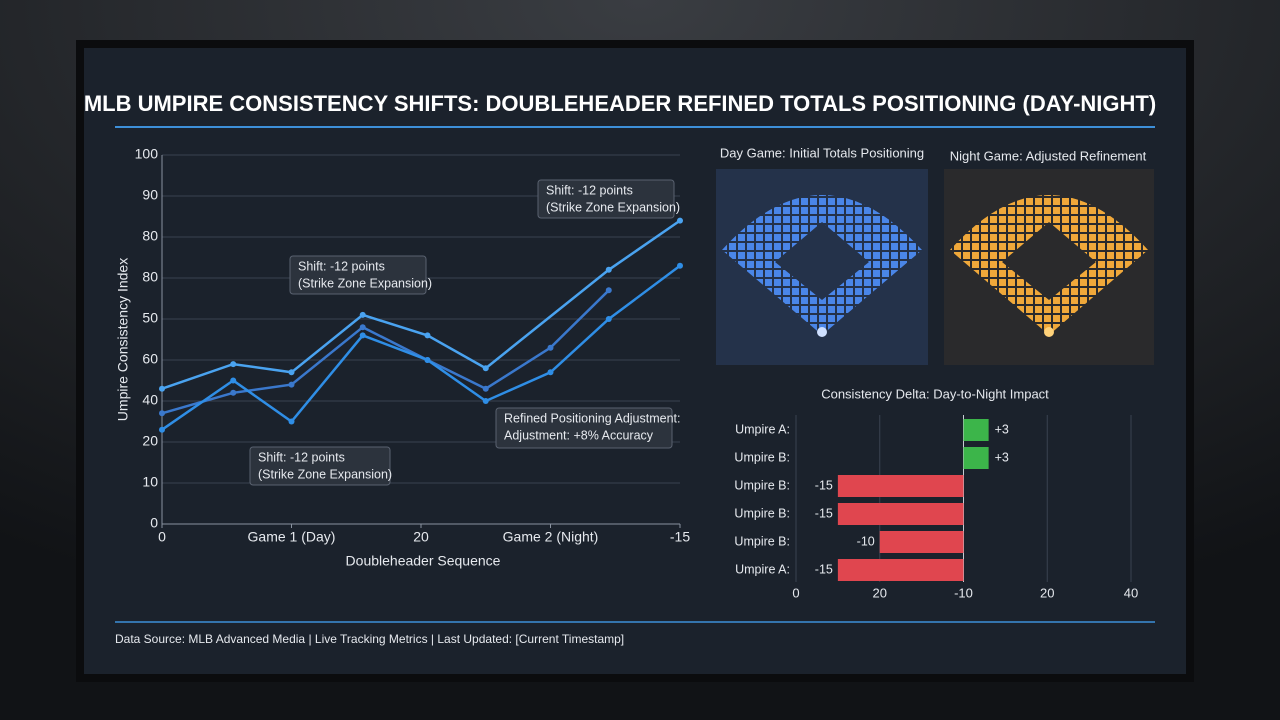 Image resolution: width=1280 pixels, height=720 pixels. What do you see at coordinates (579, 435) in the screenshot?
I see `callout-text: Adjustment: +8% Accuracy` at bounding box center [579, 435].